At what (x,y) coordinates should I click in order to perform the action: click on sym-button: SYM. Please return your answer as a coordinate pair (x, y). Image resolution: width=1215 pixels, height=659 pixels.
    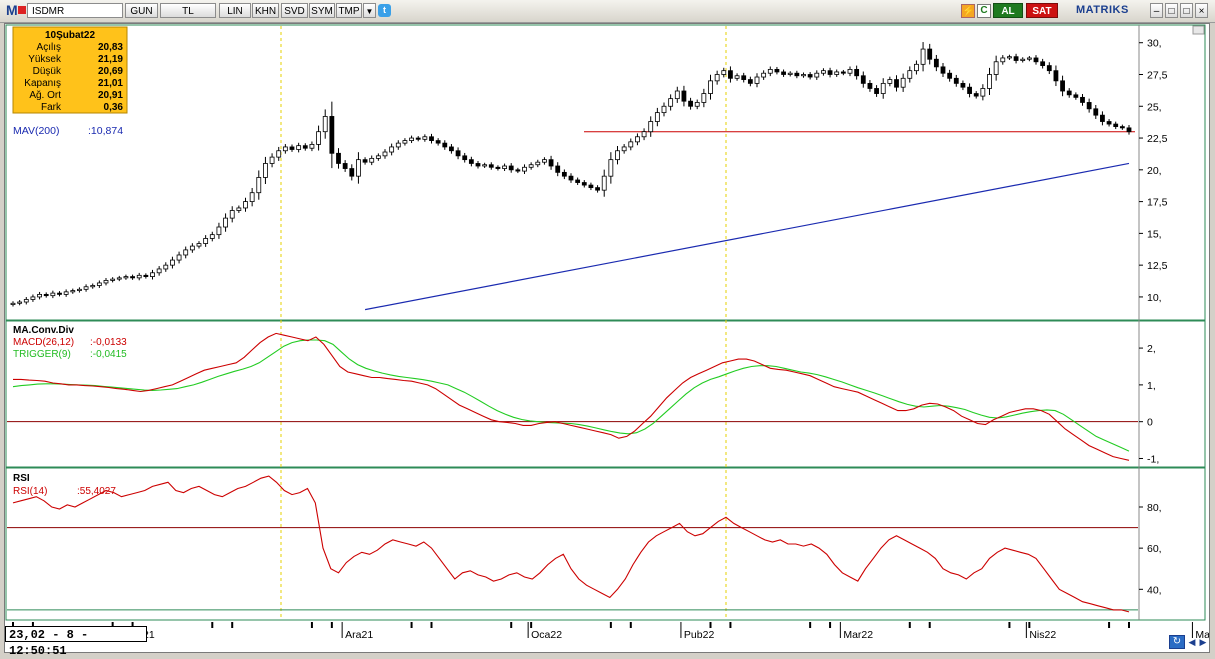
    Looking at the image, I should click on (322, 10).